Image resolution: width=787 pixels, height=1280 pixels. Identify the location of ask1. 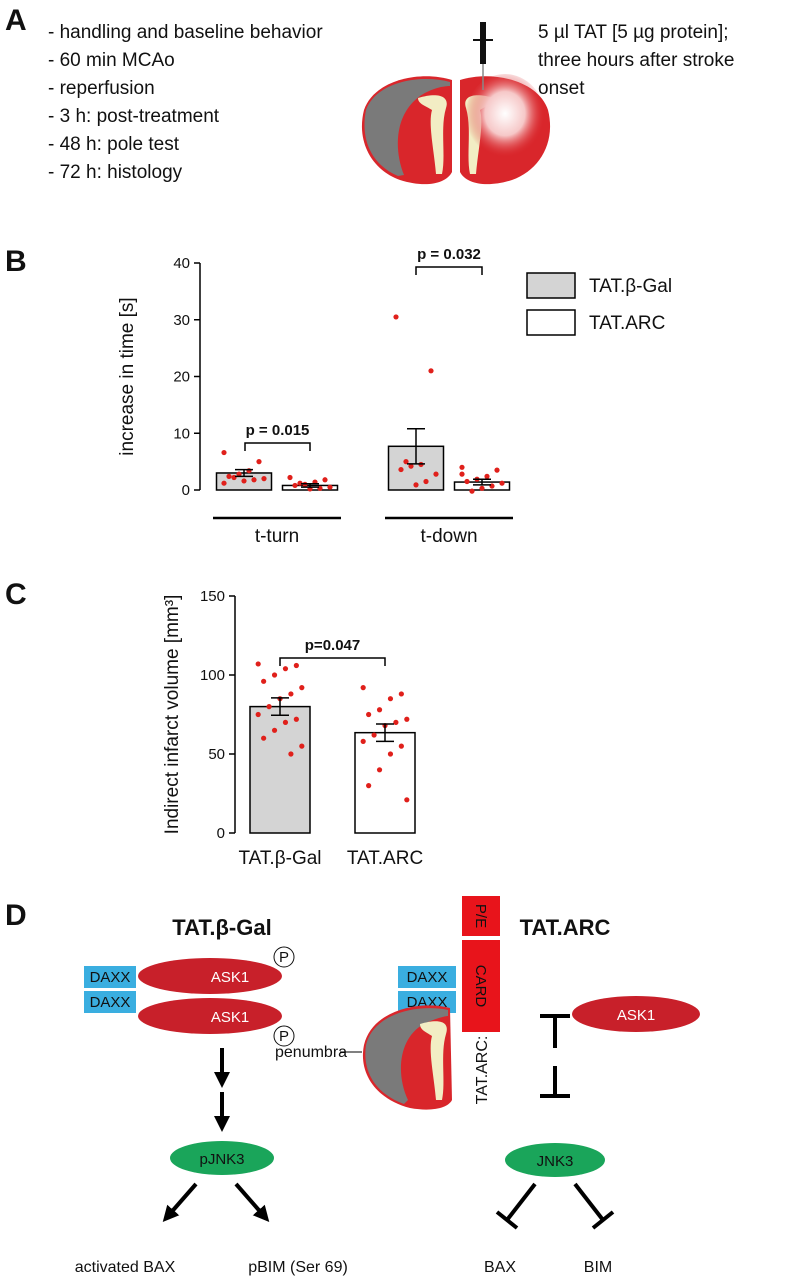
(210, 976).